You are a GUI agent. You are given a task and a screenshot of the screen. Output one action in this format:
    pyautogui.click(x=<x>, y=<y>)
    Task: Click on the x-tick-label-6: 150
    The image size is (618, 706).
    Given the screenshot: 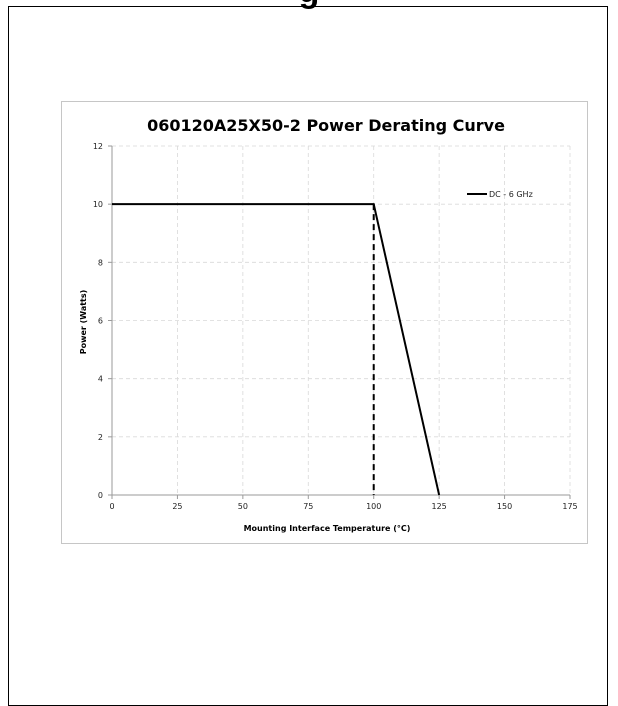 What is the action you would take?
    pyautogui.click(x=504, y=506)
    